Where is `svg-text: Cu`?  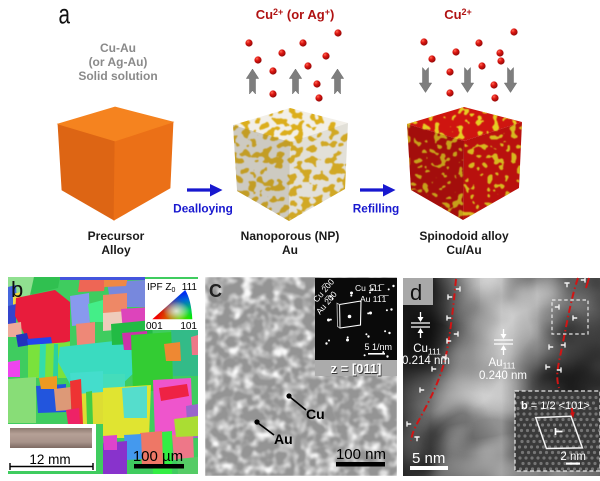
svg-text: Cu is located at coordinates (315, 414).